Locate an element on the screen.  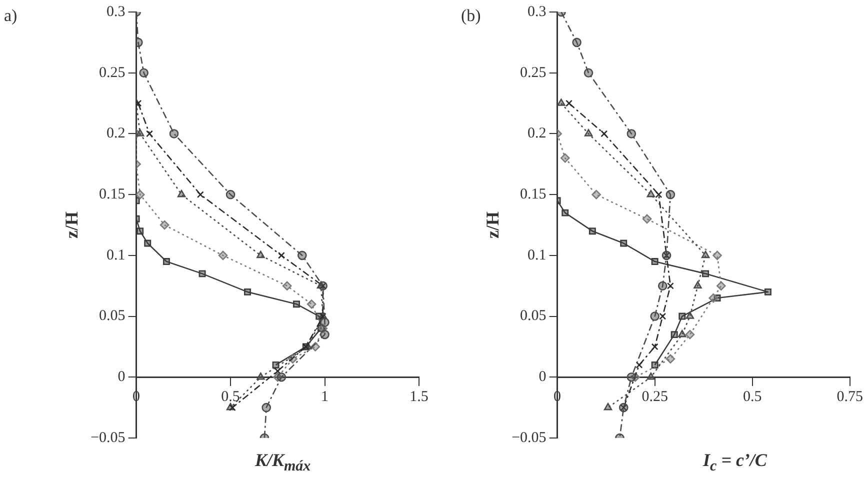
x-axis-title: I$_{c}$ = c’/C is located at coordinates (735, 463).